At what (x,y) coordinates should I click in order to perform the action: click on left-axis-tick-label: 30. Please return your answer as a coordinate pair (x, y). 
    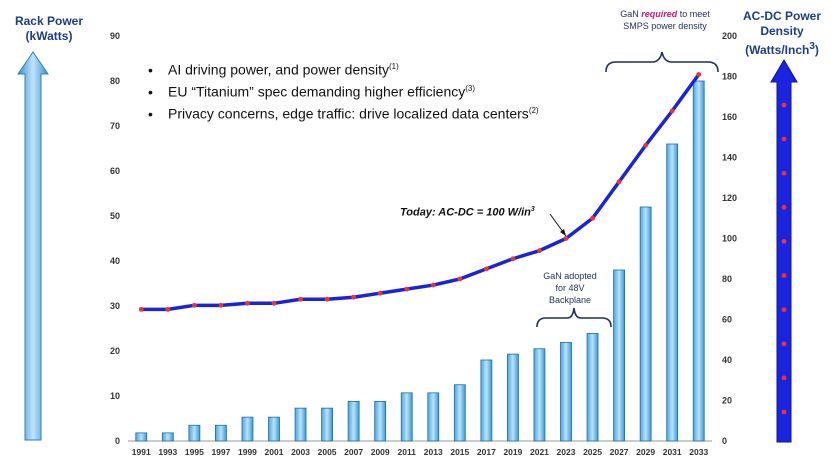
    Looking at the image, I should click on (115, 306).